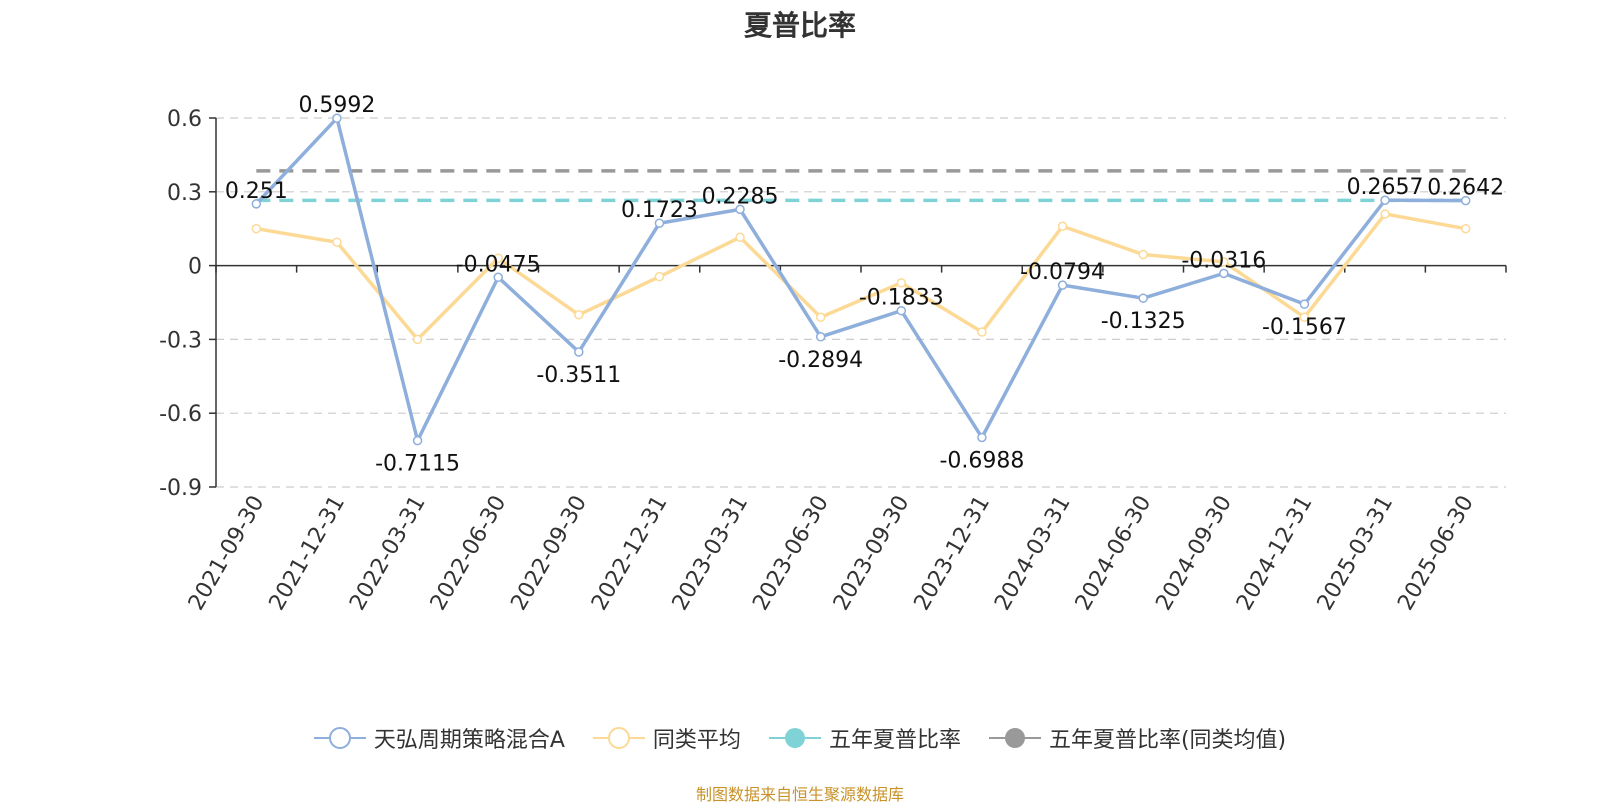  I want to click on x-tick-label: 2021-12-31, so click(308, 553).